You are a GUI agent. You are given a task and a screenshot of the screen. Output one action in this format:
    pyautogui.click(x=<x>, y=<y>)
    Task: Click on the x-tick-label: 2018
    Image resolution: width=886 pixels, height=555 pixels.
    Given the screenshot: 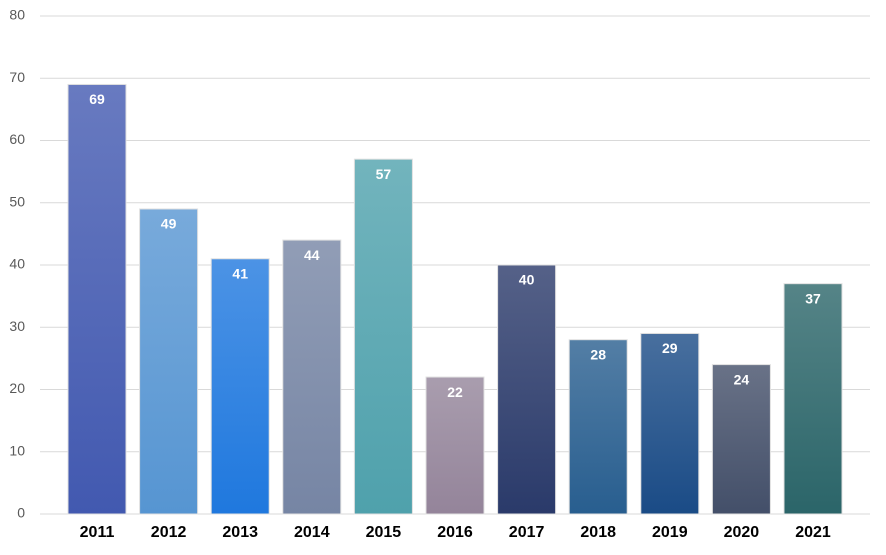 What is the action you would take?
    pyautogui.click(x=598, y=532)
    